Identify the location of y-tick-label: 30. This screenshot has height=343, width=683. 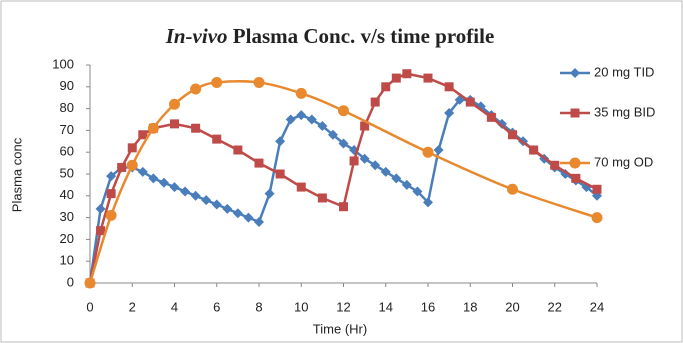
(67, 216).